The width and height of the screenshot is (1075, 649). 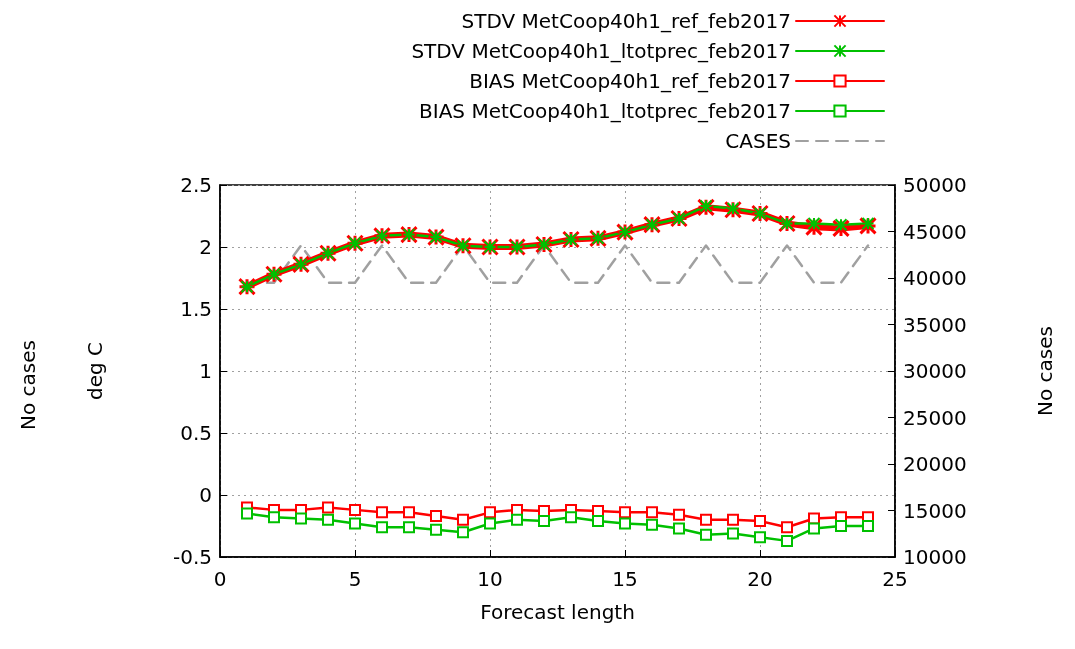 What do you see at coordinates (935, 557) in the screenshot?
I see `y2-tick-label: 10000` at bounding box center [935, 557].